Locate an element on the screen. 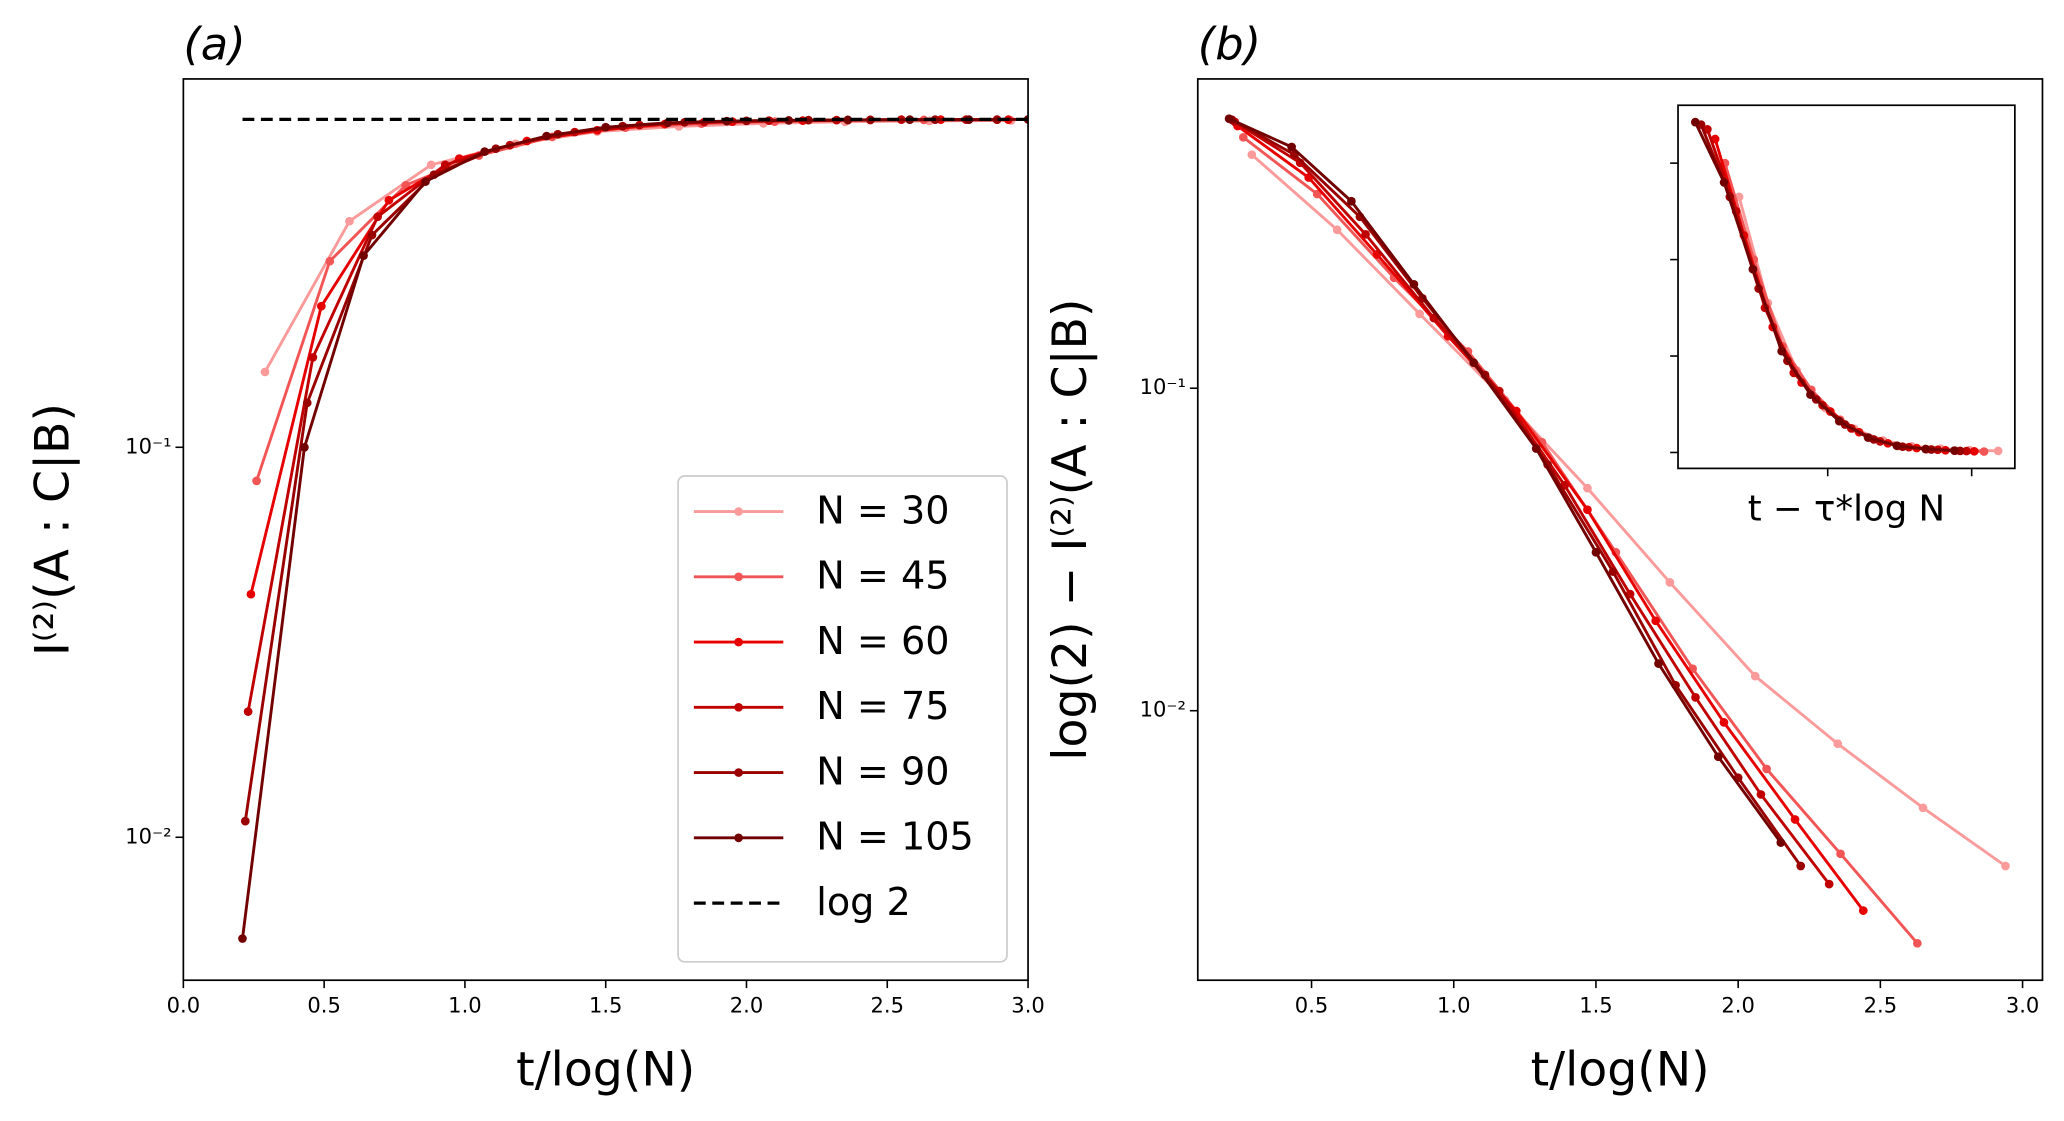 The height and width of the screenshot is (1121, 2064). plot-area is located at coordinates (1846, 287).